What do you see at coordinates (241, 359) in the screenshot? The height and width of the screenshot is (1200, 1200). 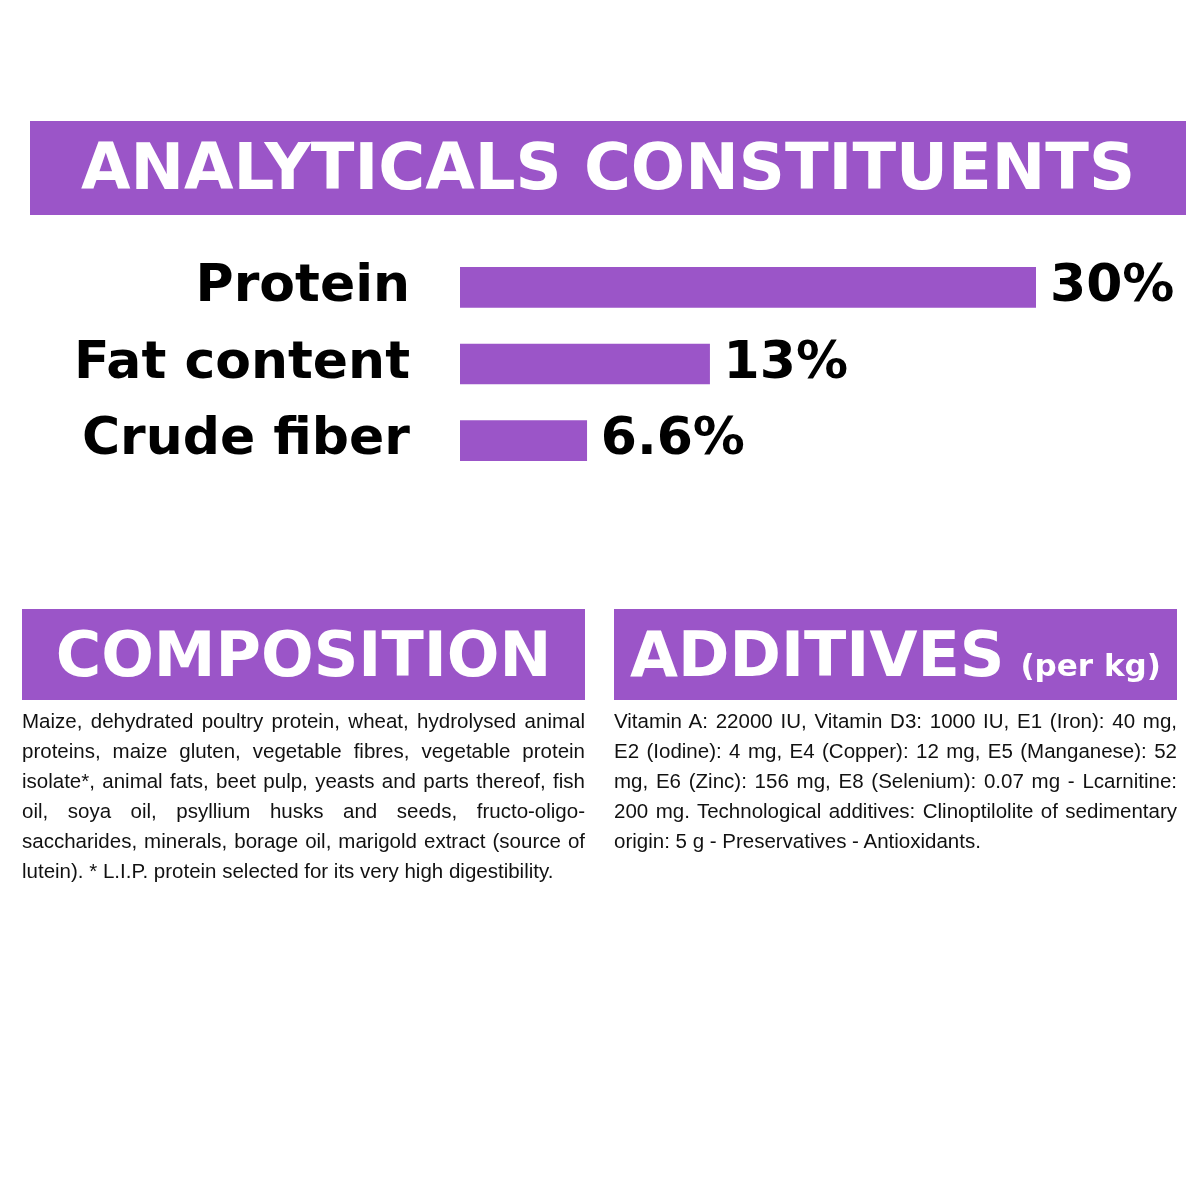 I see `y-tick-label: Fat content` at bounding box center [241, 359].